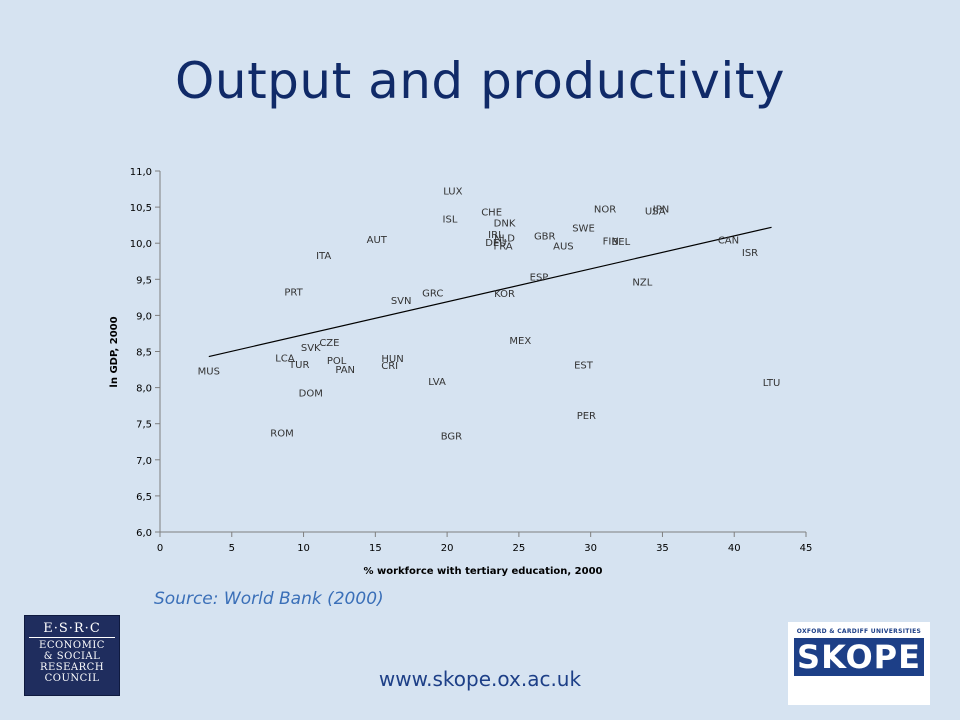 The image size is (960, 720). Describe the element at coordinates (859, 631) in the screenshot. I see `skope-logo-universities: OXFORD & CARDIFF UNIVERSITIES` at that location.